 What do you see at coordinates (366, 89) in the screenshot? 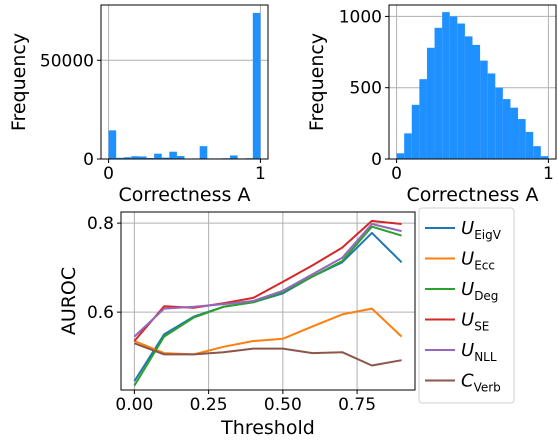
I see `y-tick-label: 500` at bounding box center [366, 89].